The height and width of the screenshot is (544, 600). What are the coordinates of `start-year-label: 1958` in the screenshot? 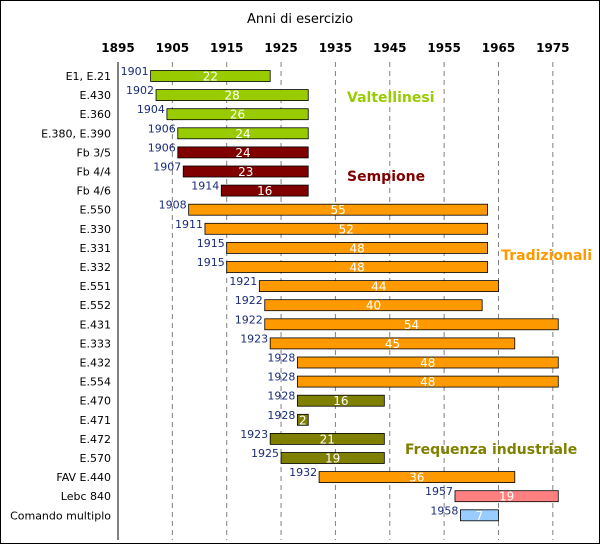 It's located at (444, 510).